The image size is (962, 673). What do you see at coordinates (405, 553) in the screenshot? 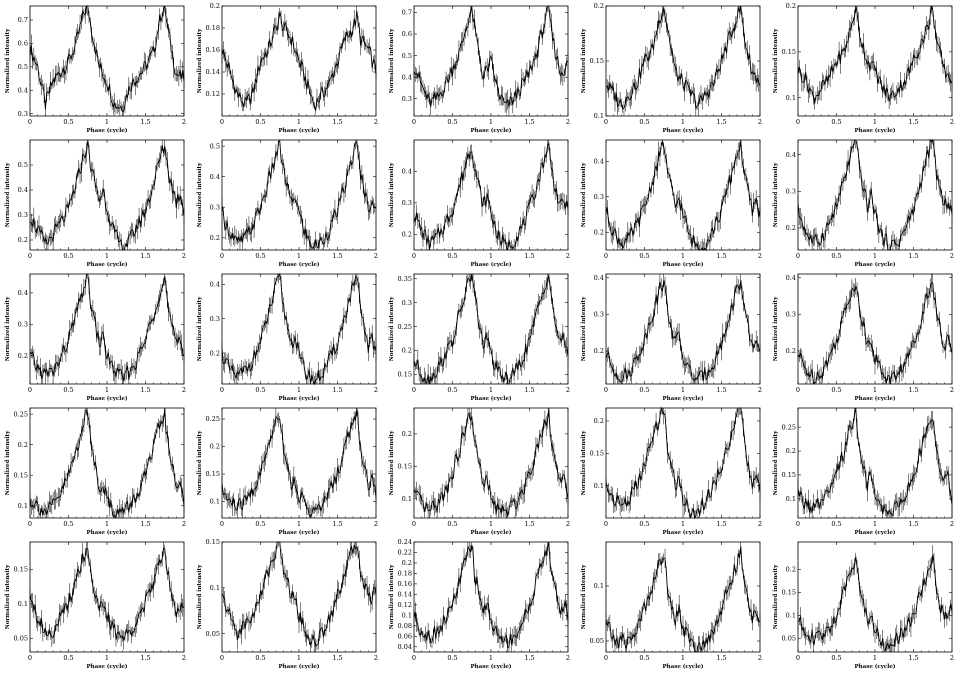
I see `y-tick-label: 0.22` at bounding box center [405, 553].